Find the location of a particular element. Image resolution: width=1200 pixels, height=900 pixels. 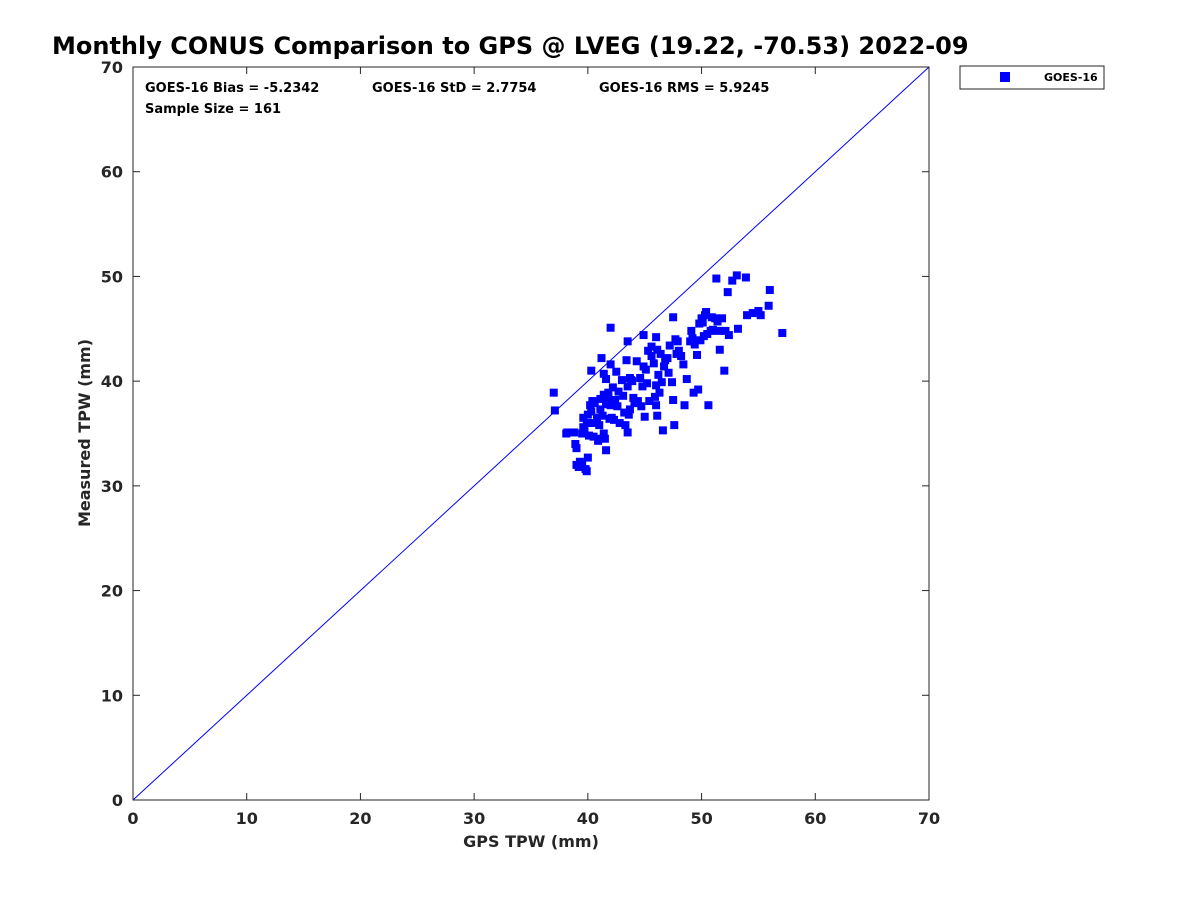

y-tick-label: 70 is located at coordinates (112, 67).